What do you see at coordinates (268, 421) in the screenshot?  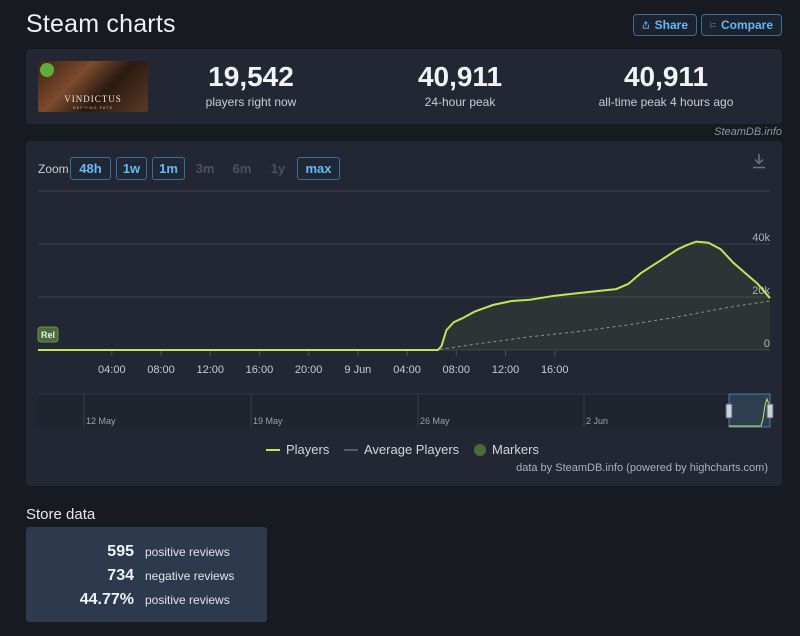 I see `navigator-label: 19 May` at bounding box center [268, 421].